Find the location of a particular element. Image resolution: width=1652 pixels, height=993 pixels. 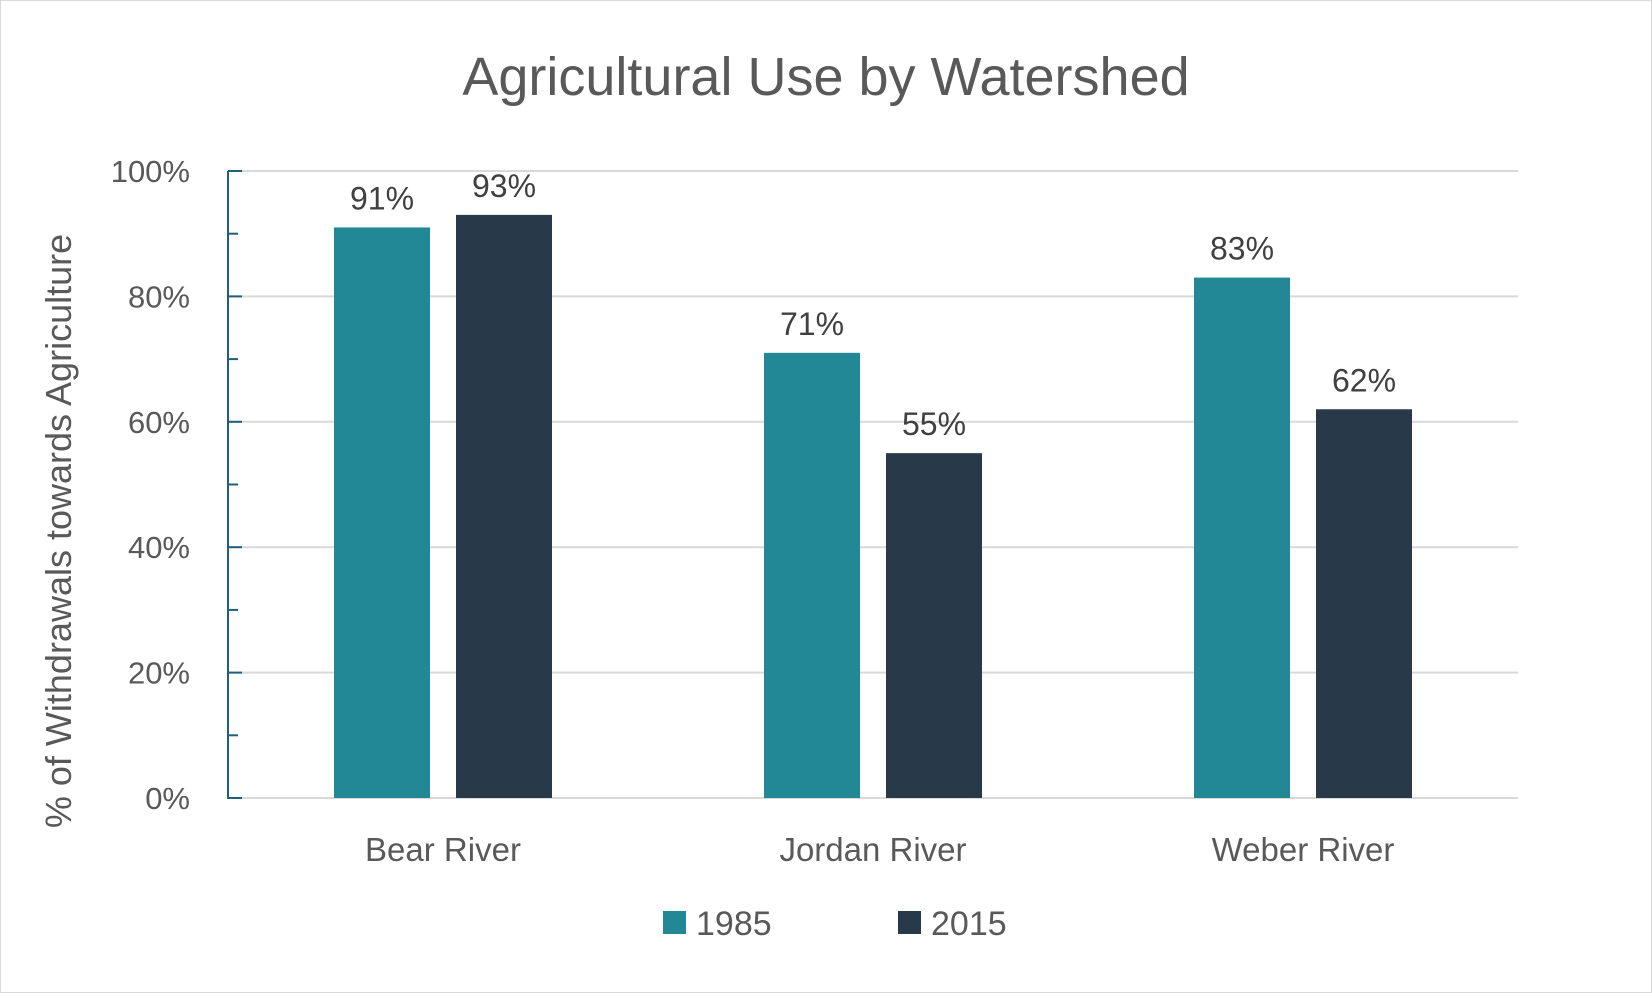

data-label: 91% is located at coordinates (382, 198).